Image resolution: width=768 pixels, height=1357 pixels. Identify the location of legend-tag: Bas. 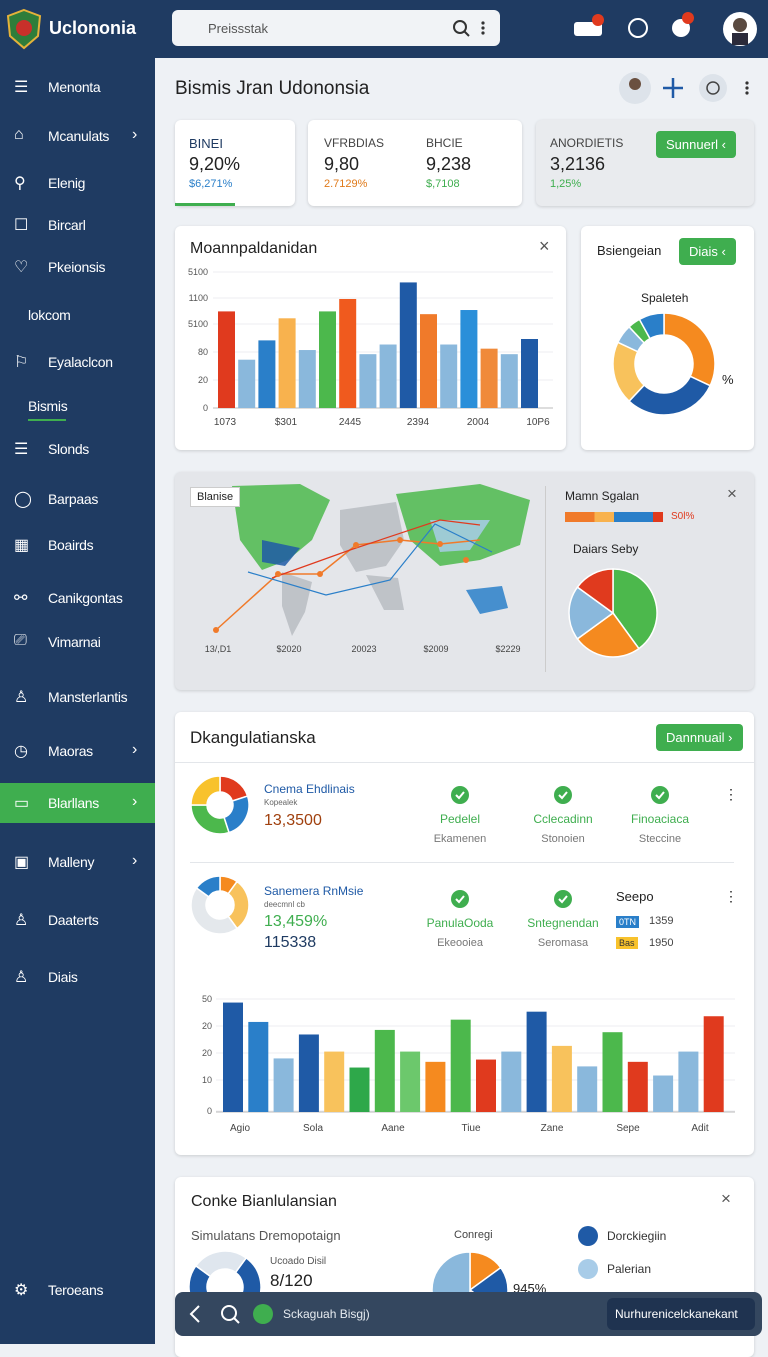
(627, 943).